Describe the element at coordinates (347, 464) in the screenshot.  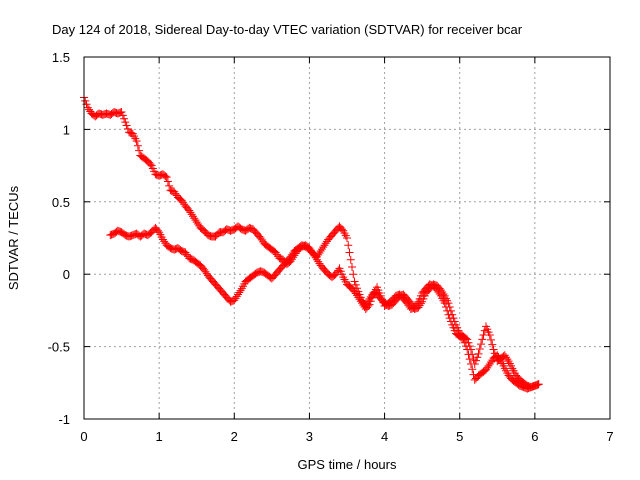
I see `x-axis-label: GPS time / hours` at that location.